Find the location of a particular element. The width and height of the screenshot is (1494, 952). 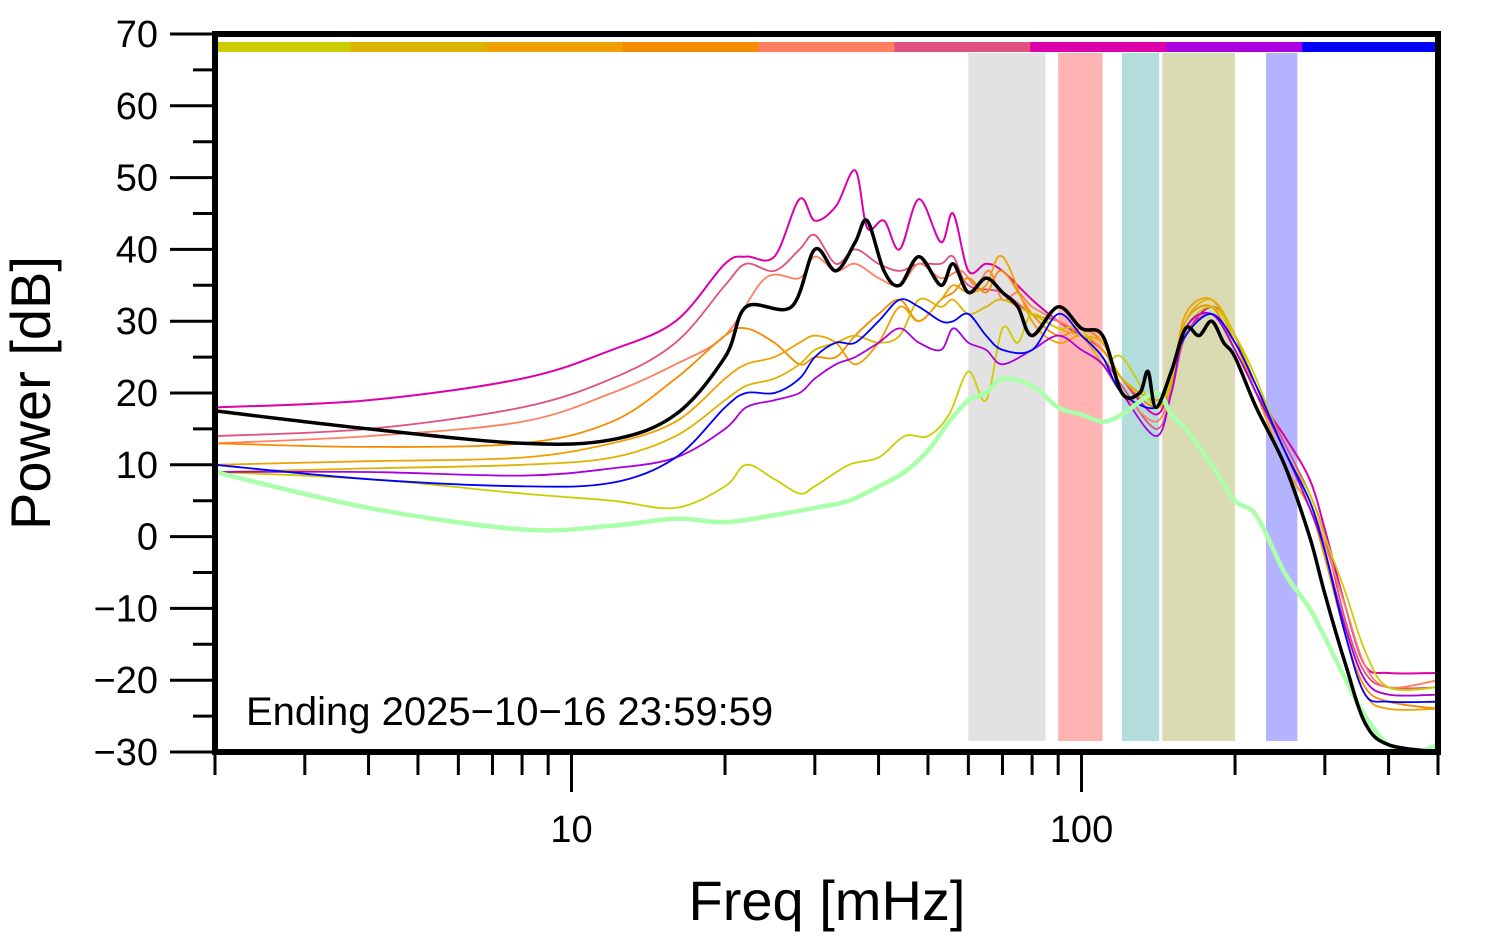

y-tick-label: 20 is located at coordinates (137, 394).